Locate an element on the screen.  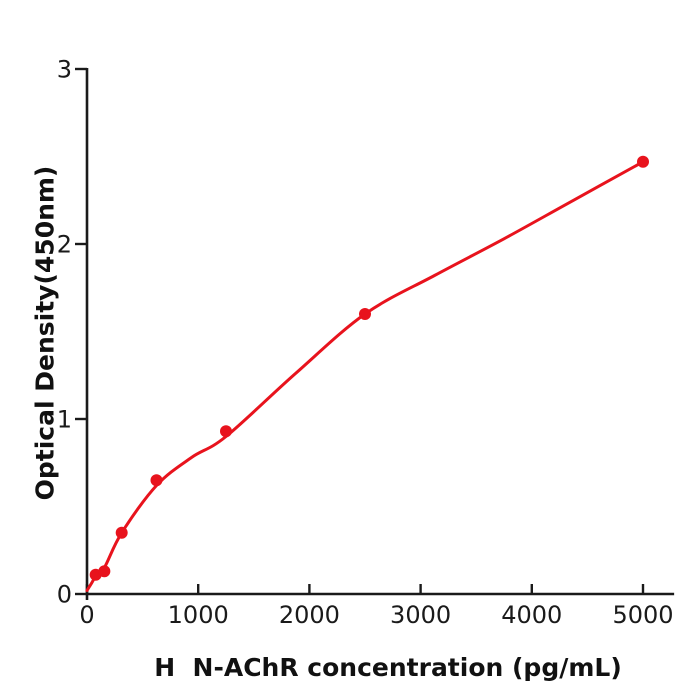
x-tick-label: 2000 is located at coordinates (309, 615).